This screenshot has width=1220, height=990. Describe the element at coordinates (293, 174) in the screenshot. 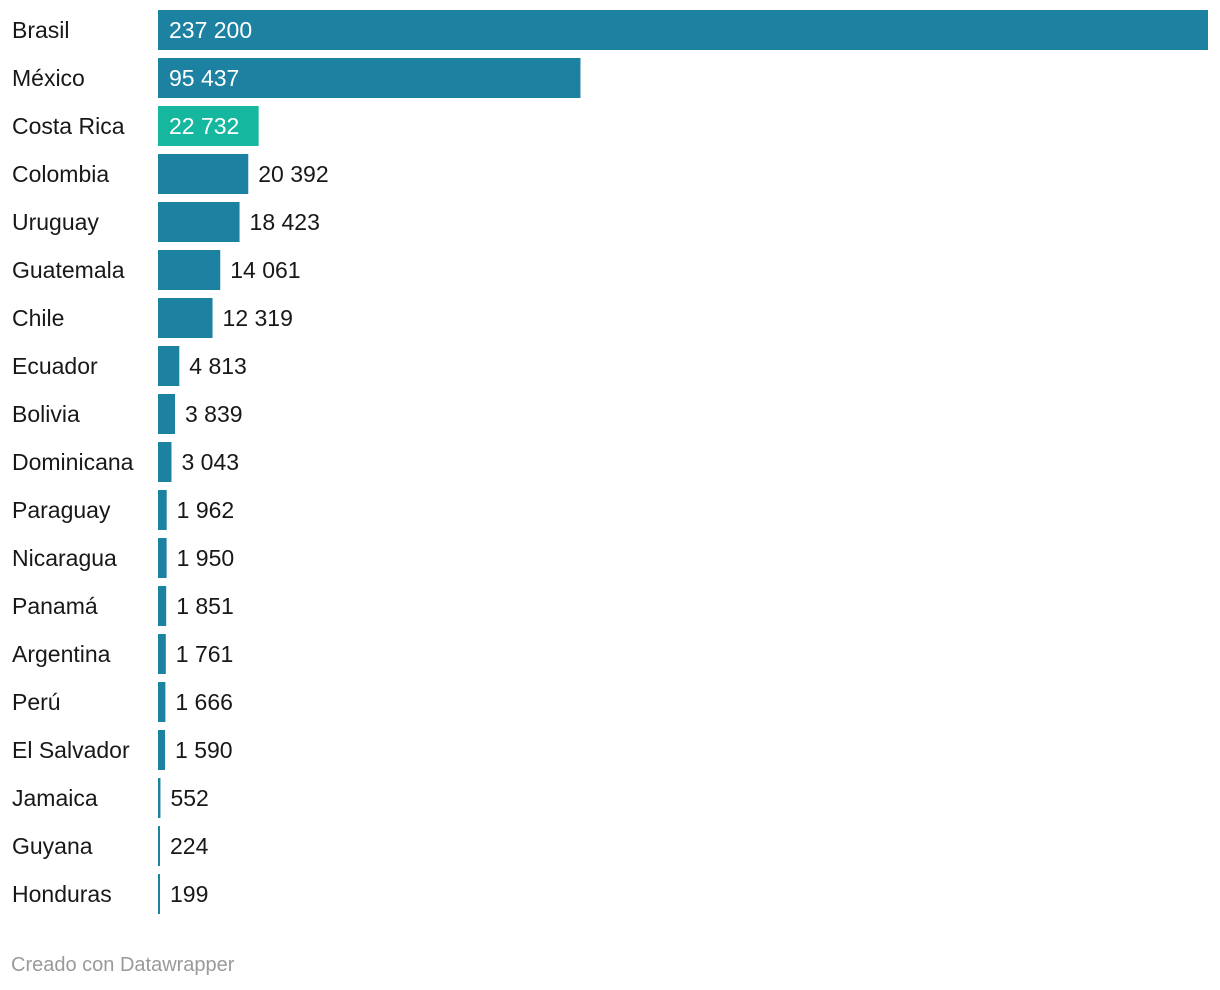

I see `value-label-colombia: 20 392` at that location.